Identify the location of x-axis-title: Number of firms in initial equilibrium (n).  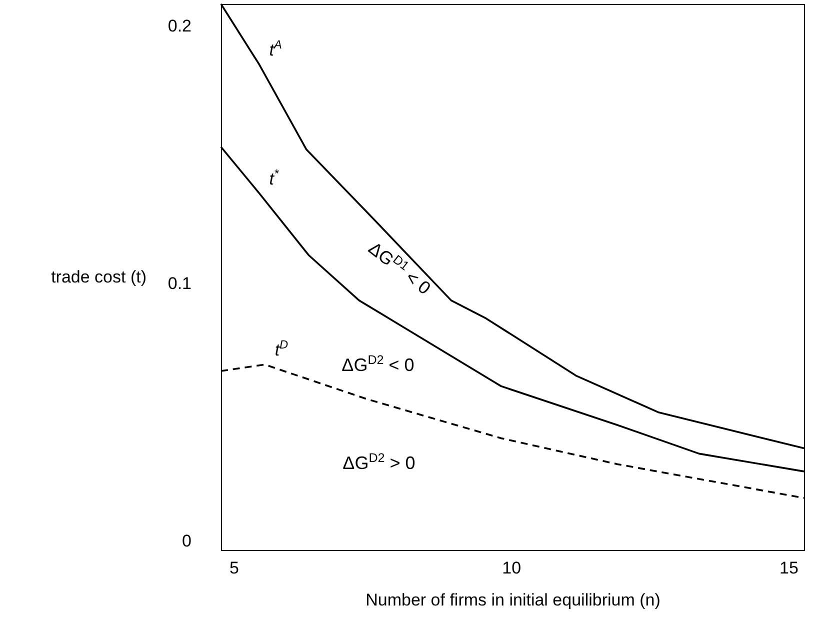
(513, 600).